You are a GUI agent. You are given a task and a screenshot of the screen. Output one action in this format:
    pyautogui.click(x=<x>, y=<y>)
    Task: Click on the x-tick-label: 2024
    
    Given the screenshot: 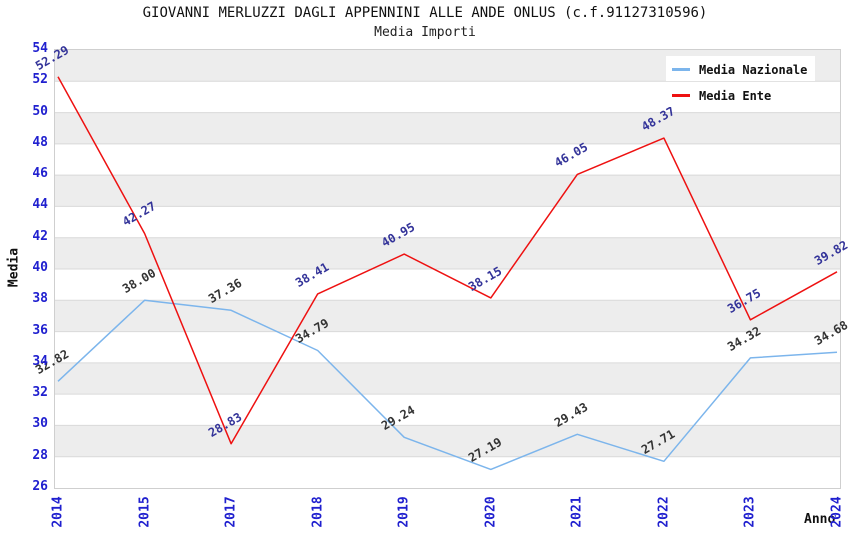 What is the action you would take?
    pyautogui.click(x=837, y=512)
    